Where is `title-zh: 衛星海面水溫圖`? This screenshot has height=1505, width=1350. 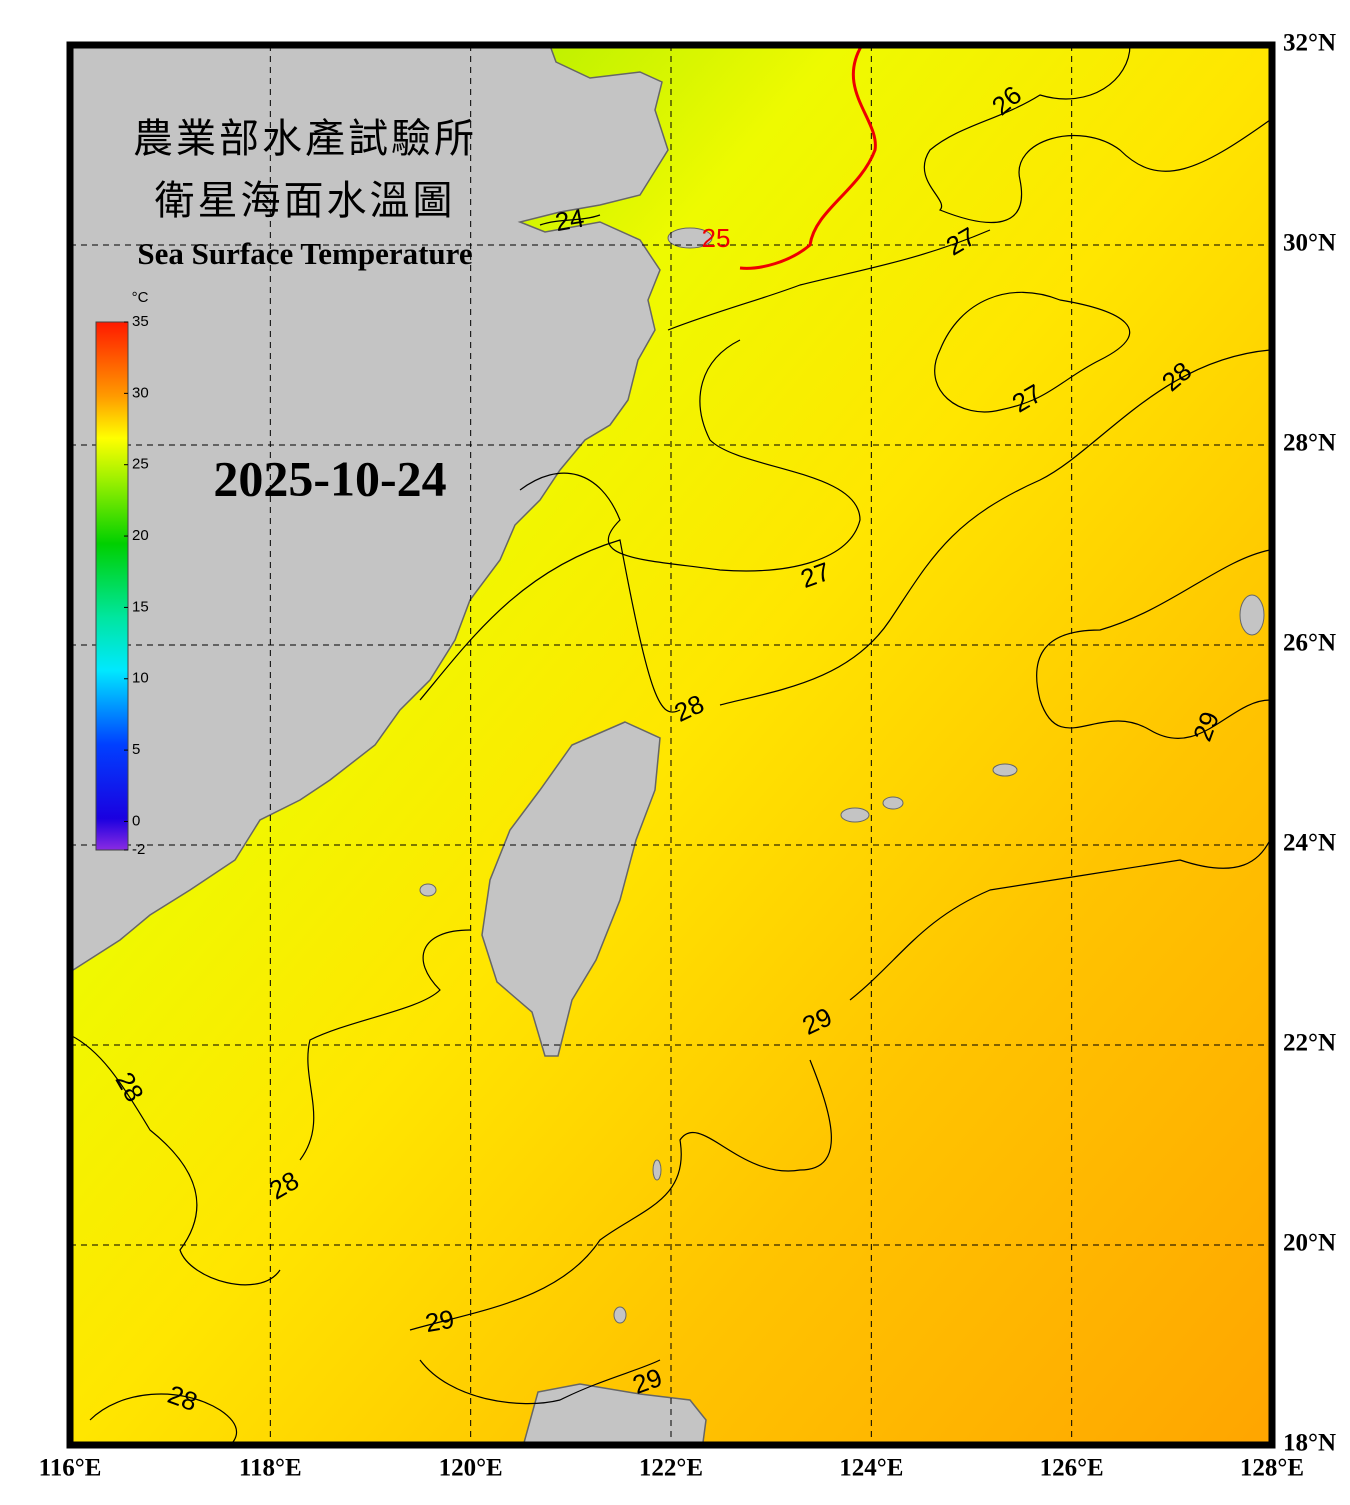
title-zh: 衛星海面水溫圖 is located at coordinates (305, 200).